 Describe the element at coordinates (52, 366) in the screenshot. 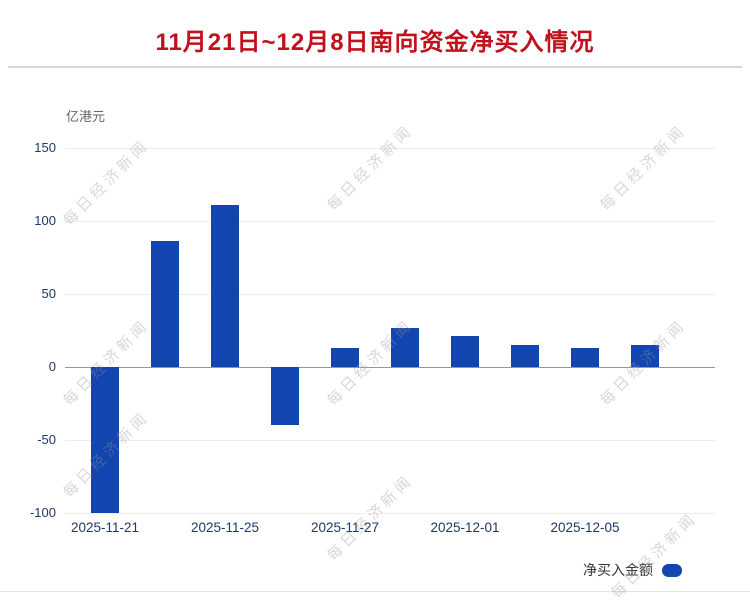

I see `y-tick-label: 0` at that location.